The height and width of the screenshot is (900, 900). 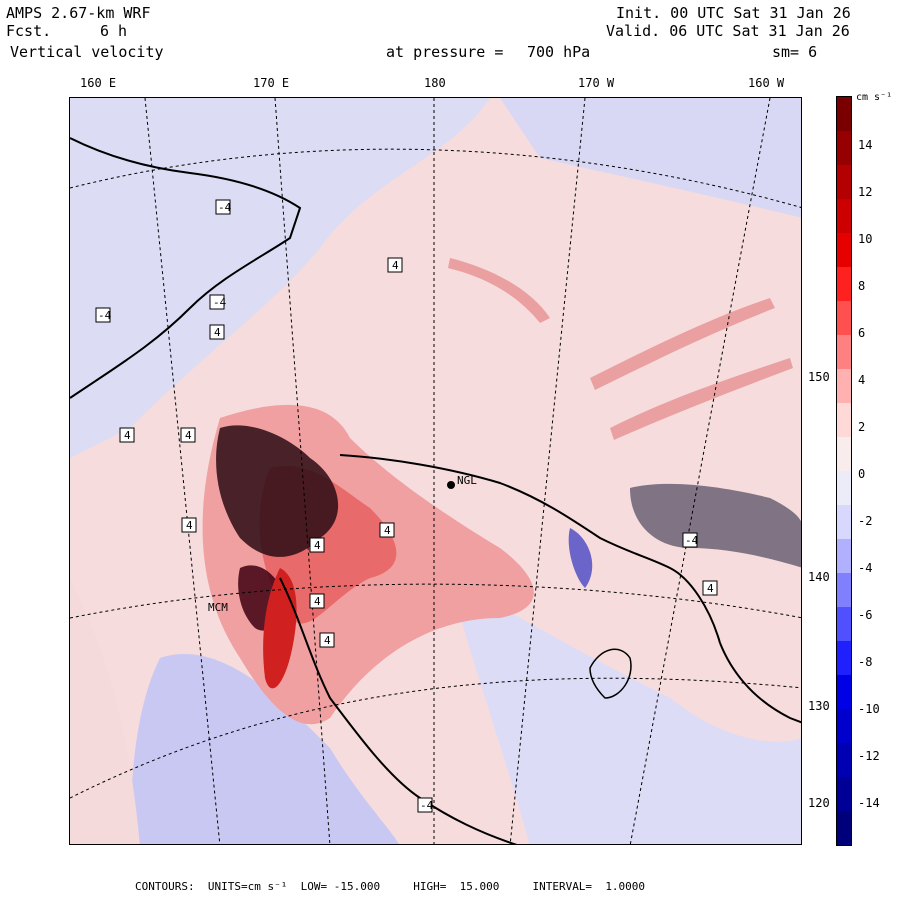 I want to click on high-value: 15.000, so click(x=479, y=886).